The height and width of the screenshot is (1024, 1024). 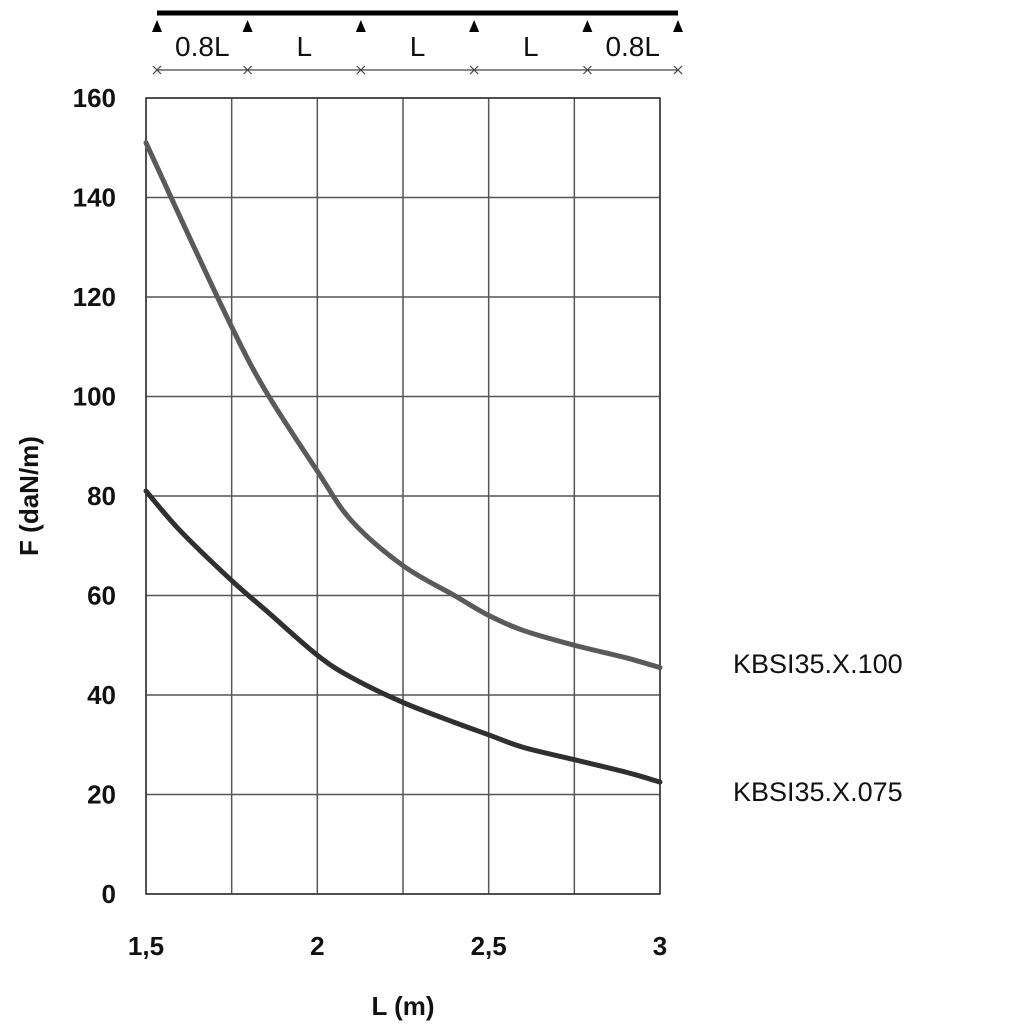 What do you see at coordinates (818, 664) in the screenshot?
I see `legend-entry: KBSI35.X.100` at bounding box center [818, 664].